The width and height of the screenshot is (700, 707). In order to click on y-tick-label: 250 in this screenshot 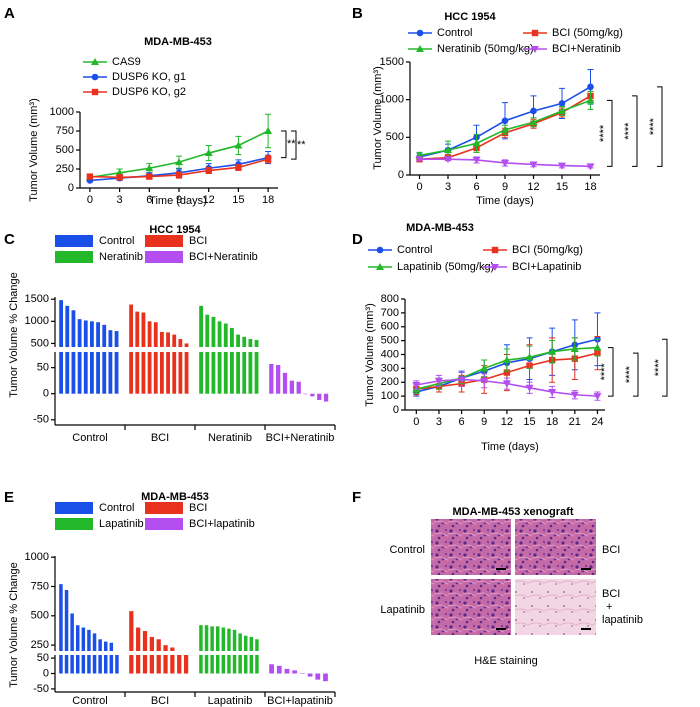, I will do `click(40, 645)`.